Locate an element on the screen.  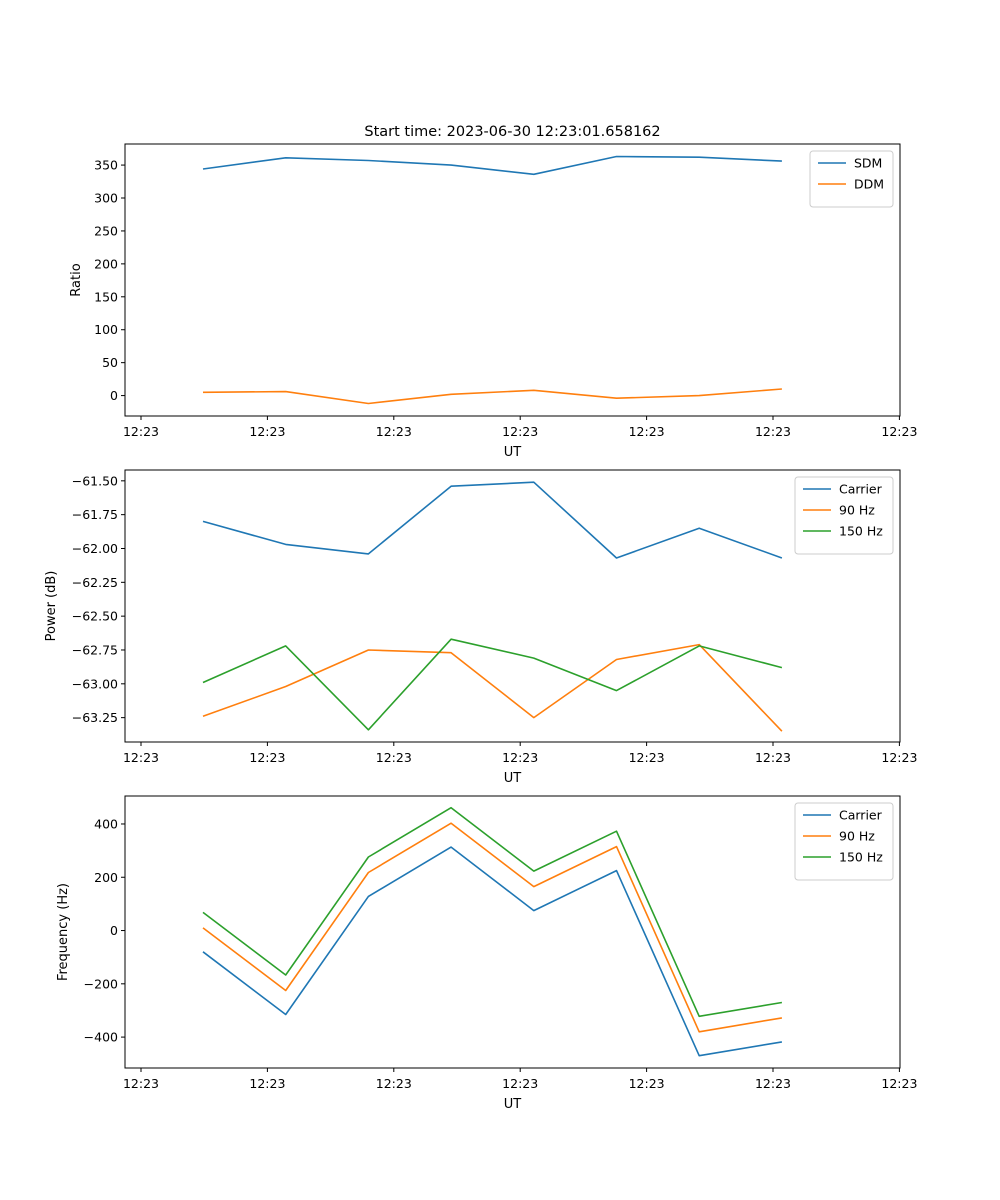
legend-label: DDM is located at coordinates (869, 184).